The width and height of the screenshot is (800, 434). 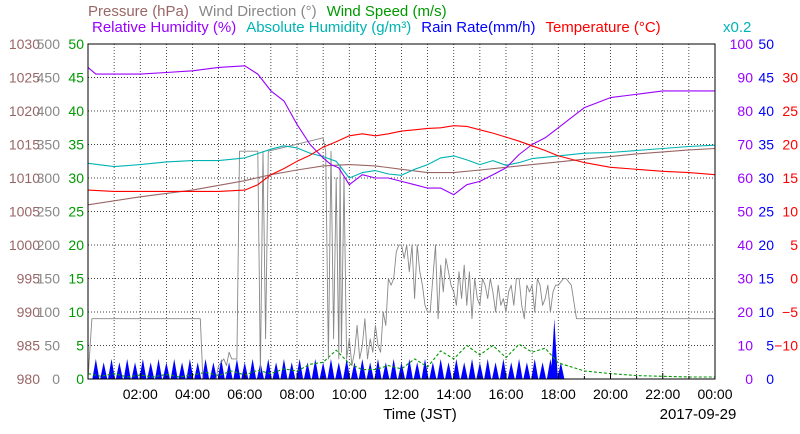 I want to click on wind-direction-tick: 100, so click(x=49, y=312).